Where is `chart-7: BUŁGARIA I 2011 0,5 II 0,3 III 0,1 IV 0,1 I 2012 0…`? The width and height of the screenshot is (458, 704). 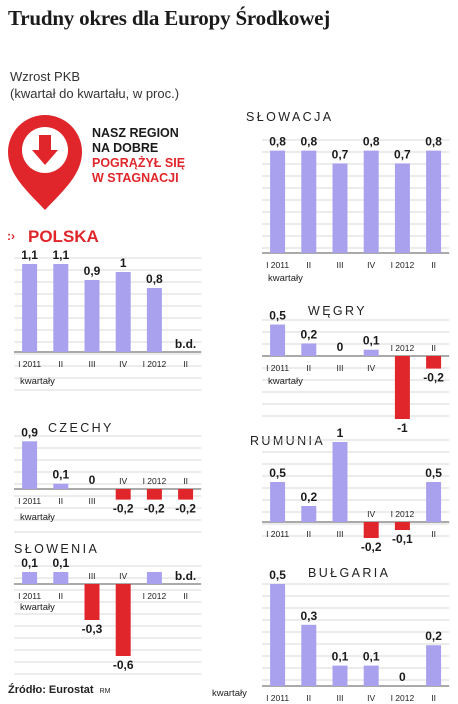 chart-7: BUŁGARIA I 2011 0,5 II 0,3 III 0,1 IV 0,1 I 2012 0… is located at coordinates (331, 634).